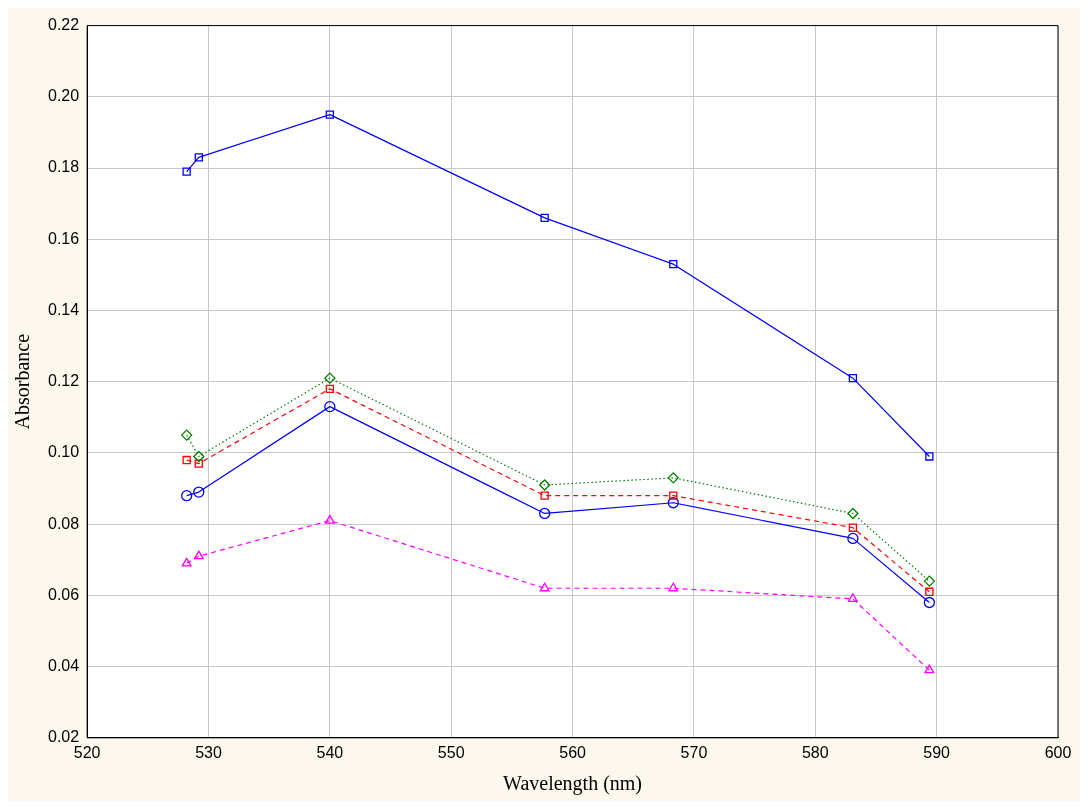 The image size is (1088, 809). I want to click on x-tick-label: 580, so click(815, 752).